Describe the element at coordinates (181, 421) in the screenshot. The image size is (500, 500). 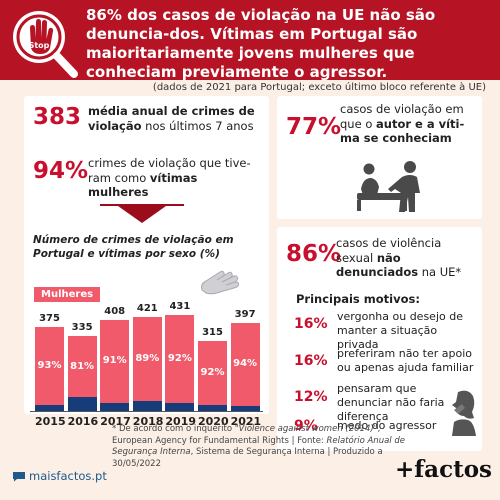
I see `x-tick-label: 2019` at that location.